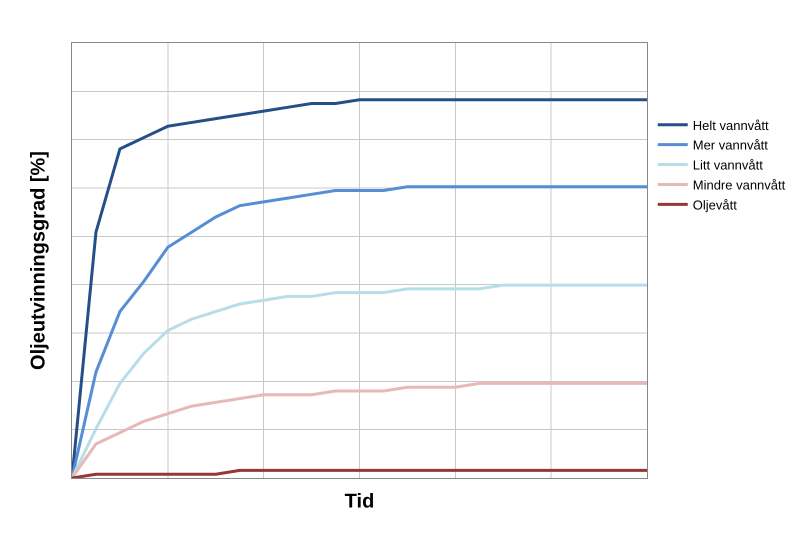 The height and width of the screenshot is (533, 810). I want to click on legend-label: Oljevått, so click(715, 204).